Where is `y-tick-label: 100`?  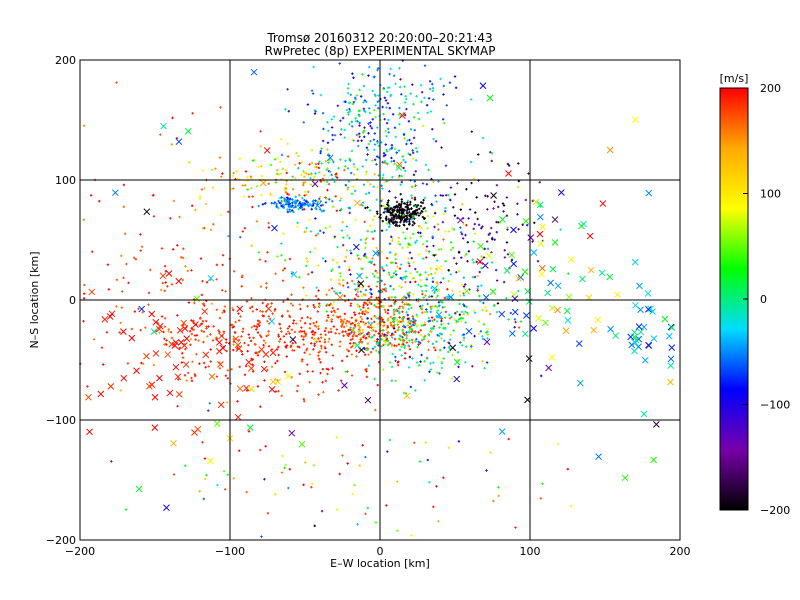 y-tick-label: 100 is located at coordinates (65, 180).